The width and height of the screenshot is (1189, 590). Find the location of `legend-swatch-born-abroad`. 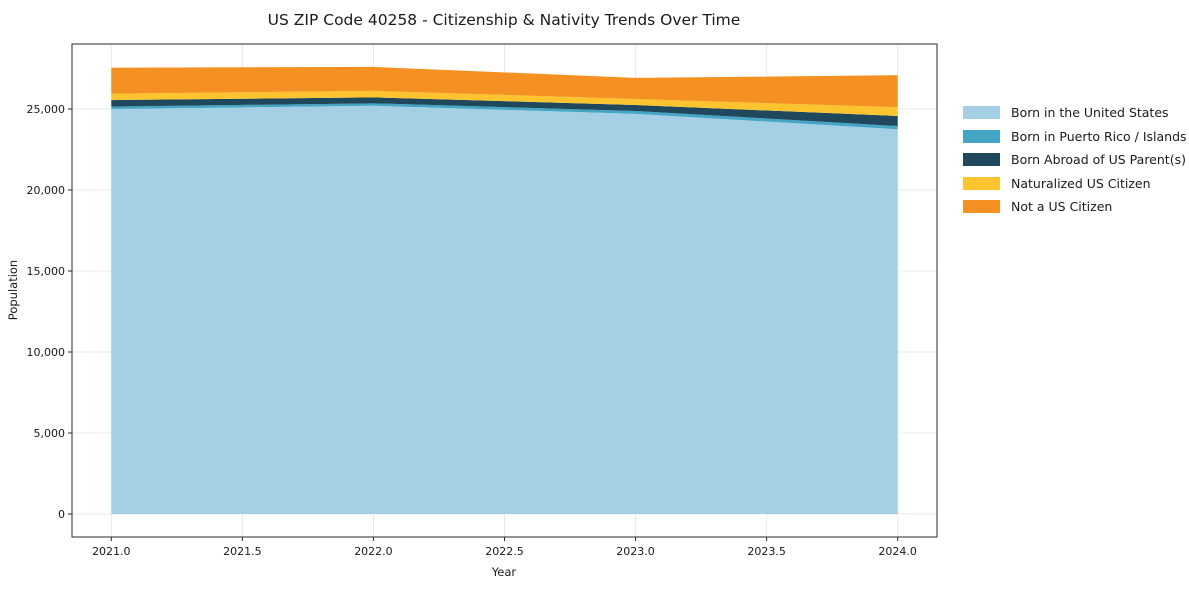

legend-swatch-born-abroad is located at coordinates (981, 160).